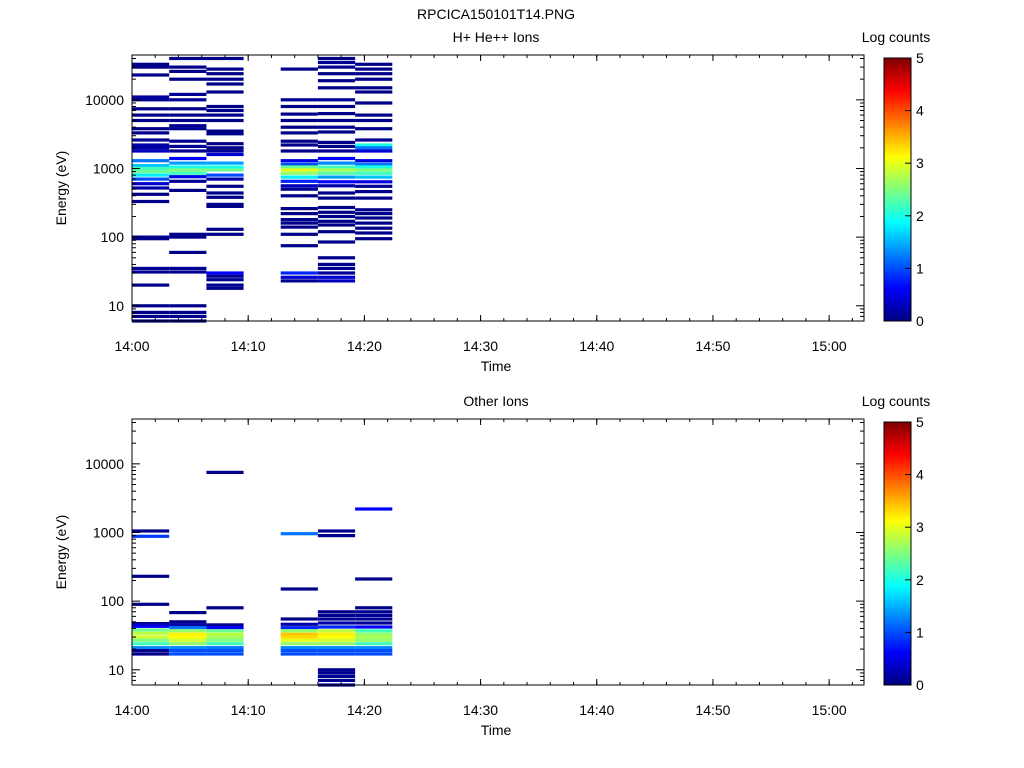  I want to click on y-tick-label: 100, so click(113, 601).